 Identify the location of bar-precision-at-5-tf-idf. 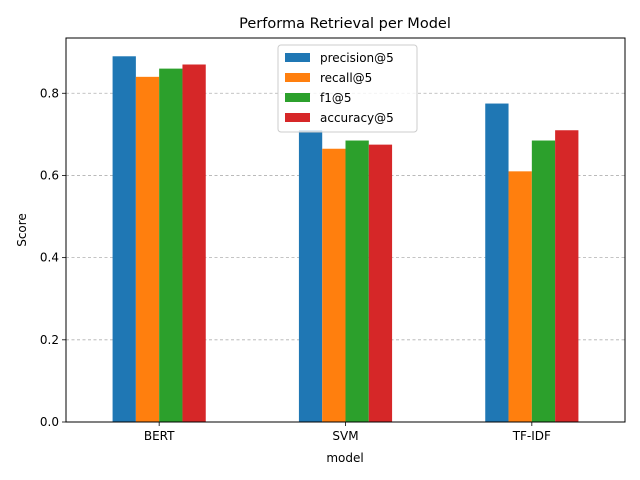
(497, 263).